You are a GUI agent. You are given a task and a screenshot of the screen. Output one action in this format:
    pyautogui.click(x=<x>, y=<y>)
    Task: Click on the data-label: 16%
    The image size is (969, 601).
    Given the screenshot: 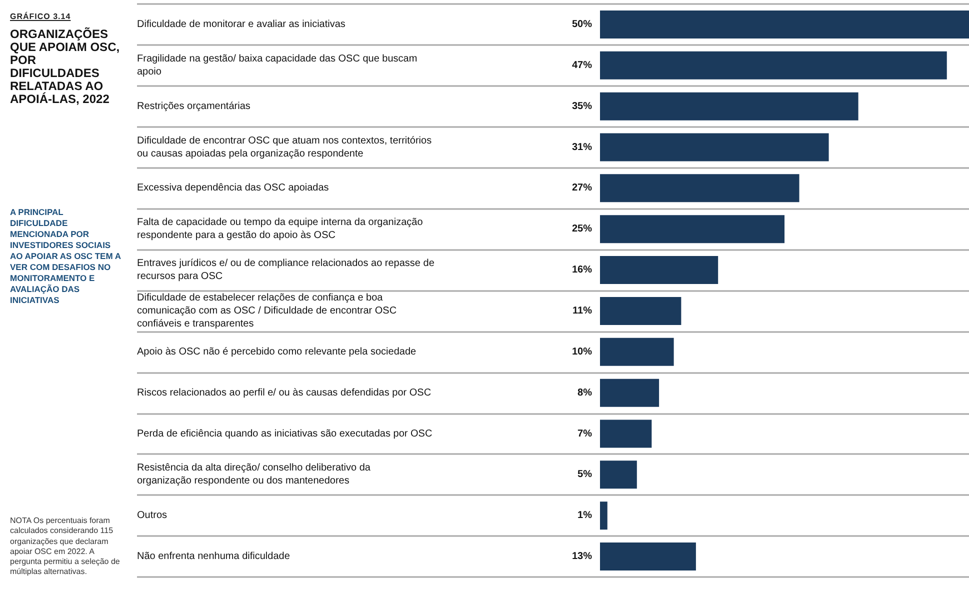 What is the action you would take?
    pyautogui.click(x=582, y=270)
    